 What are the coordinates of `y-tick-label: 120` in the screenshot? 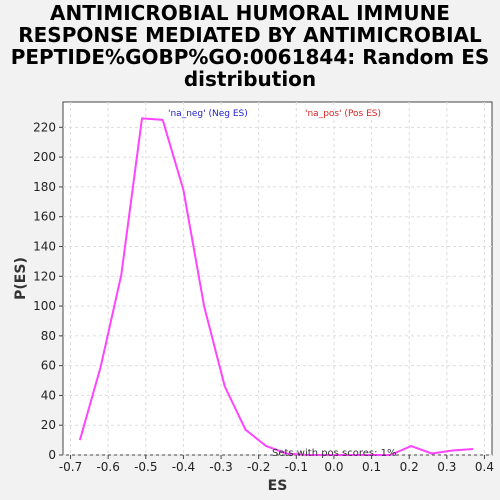 It's located at (44, 276).